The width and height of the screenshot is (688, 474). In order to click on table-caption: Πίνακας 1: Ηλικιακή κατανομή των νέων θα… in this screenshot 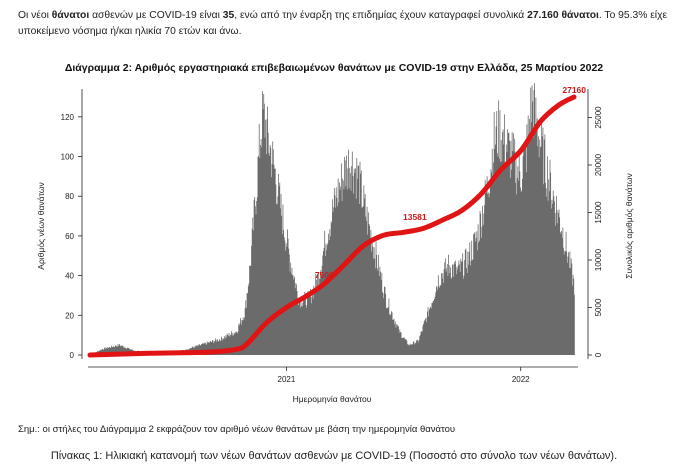, I will do `click(334, 456)`.